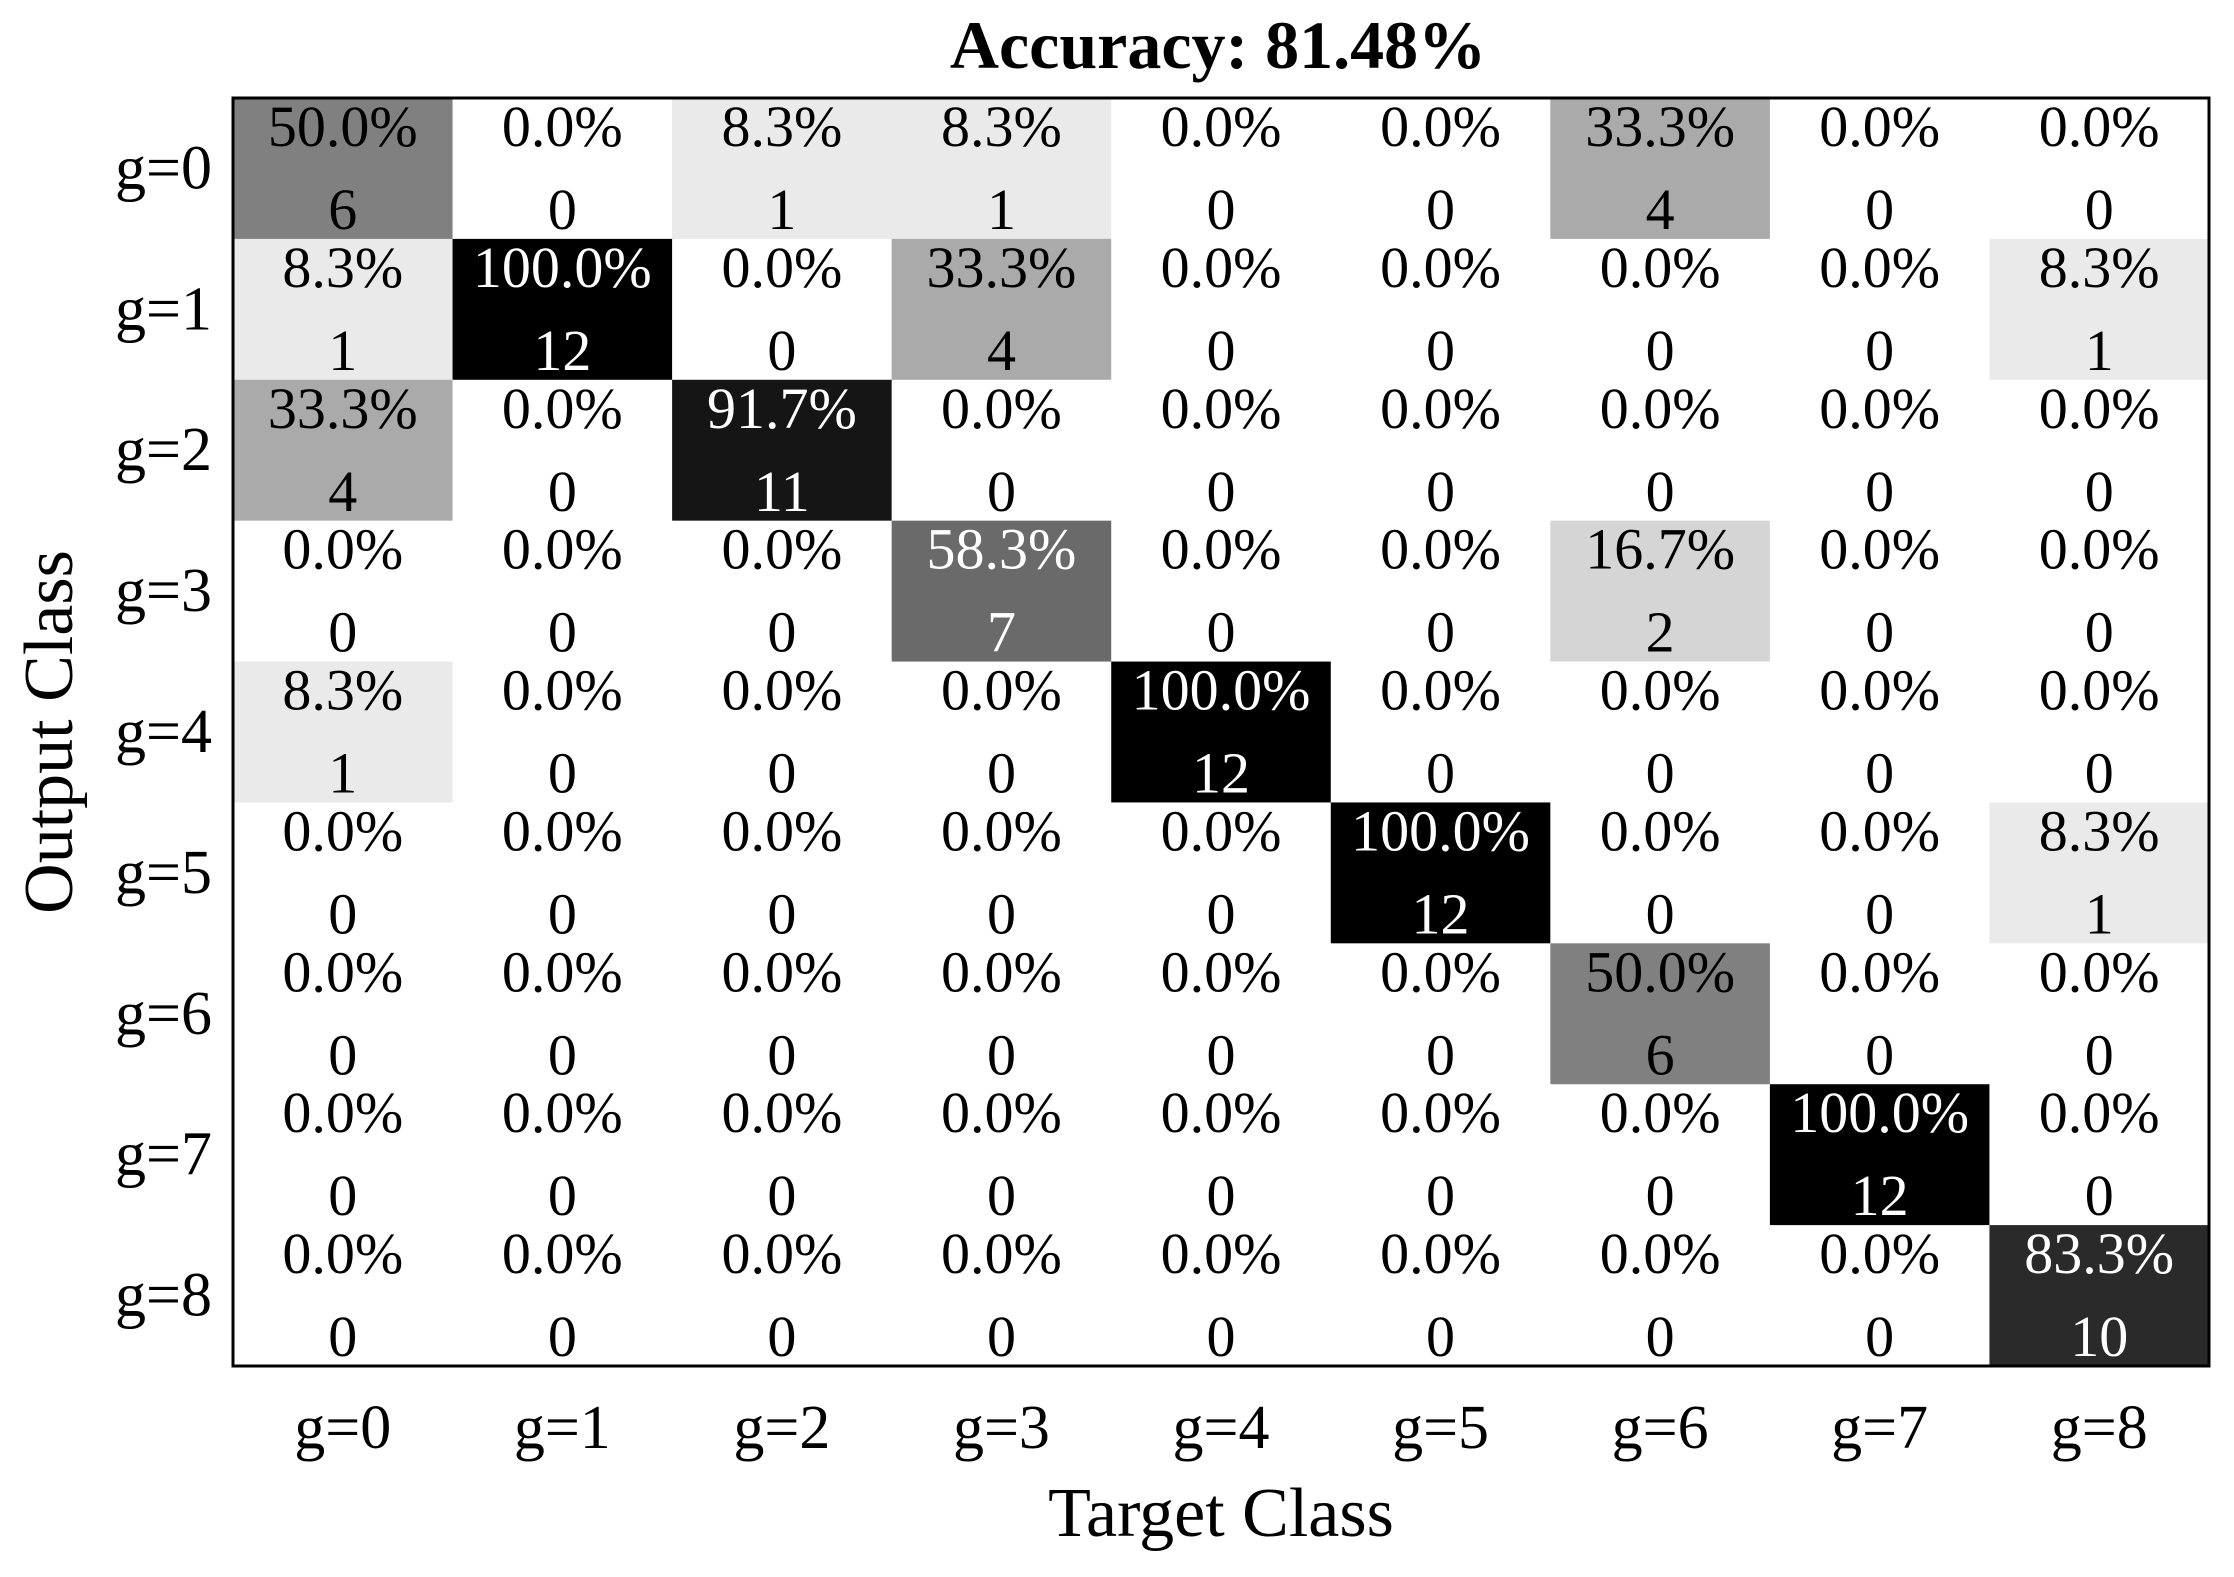 The image size is (2234, 1577). I want to click on x-tick-label: g=7, so click(1879, 1428).